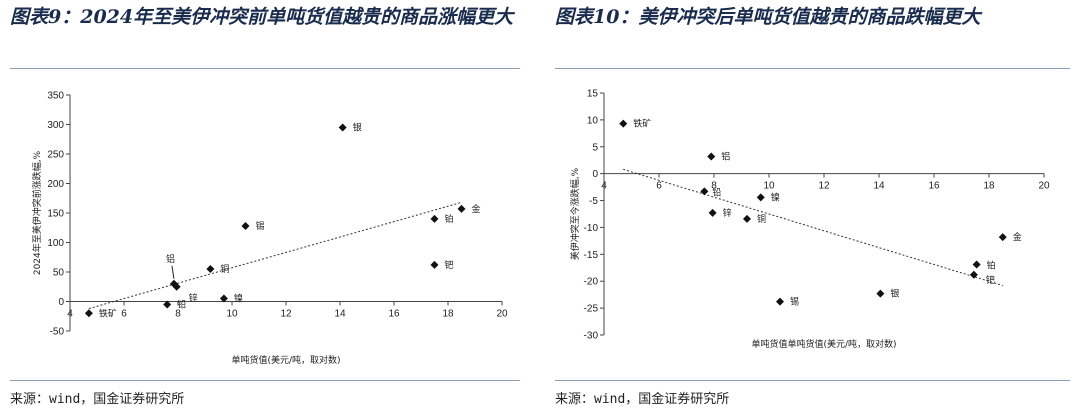  What do you see at coordinates (61, 302) in the screenshot?
I see `y-tick-label-left: 0` at bounding box center [61, 302].